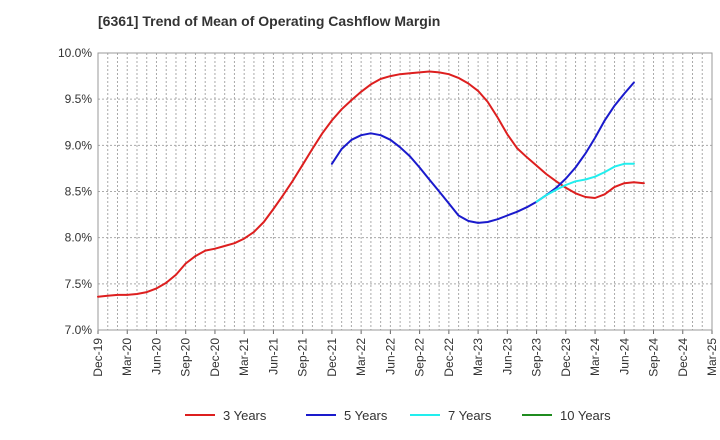  I want to click on y-tick-label: 7.5%, so click(79, 284).